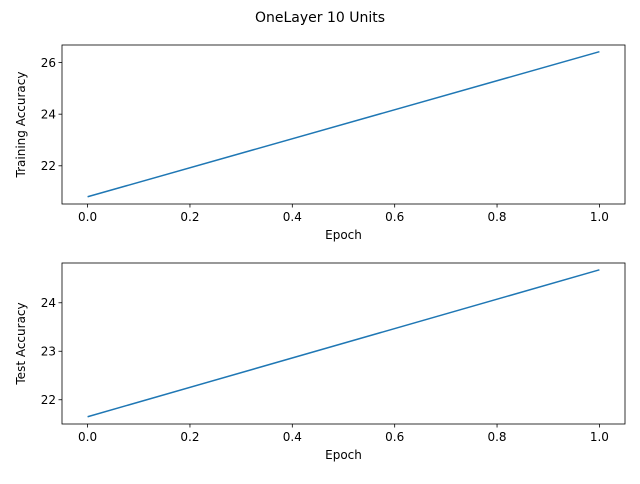 Image resolution: width=640 pixels, height=484 pixels. What do you see at coordinates (189, 437) in the screenshot?
I see `chart-test-xtick-label: 0.2` at bounding box center [189, 437].